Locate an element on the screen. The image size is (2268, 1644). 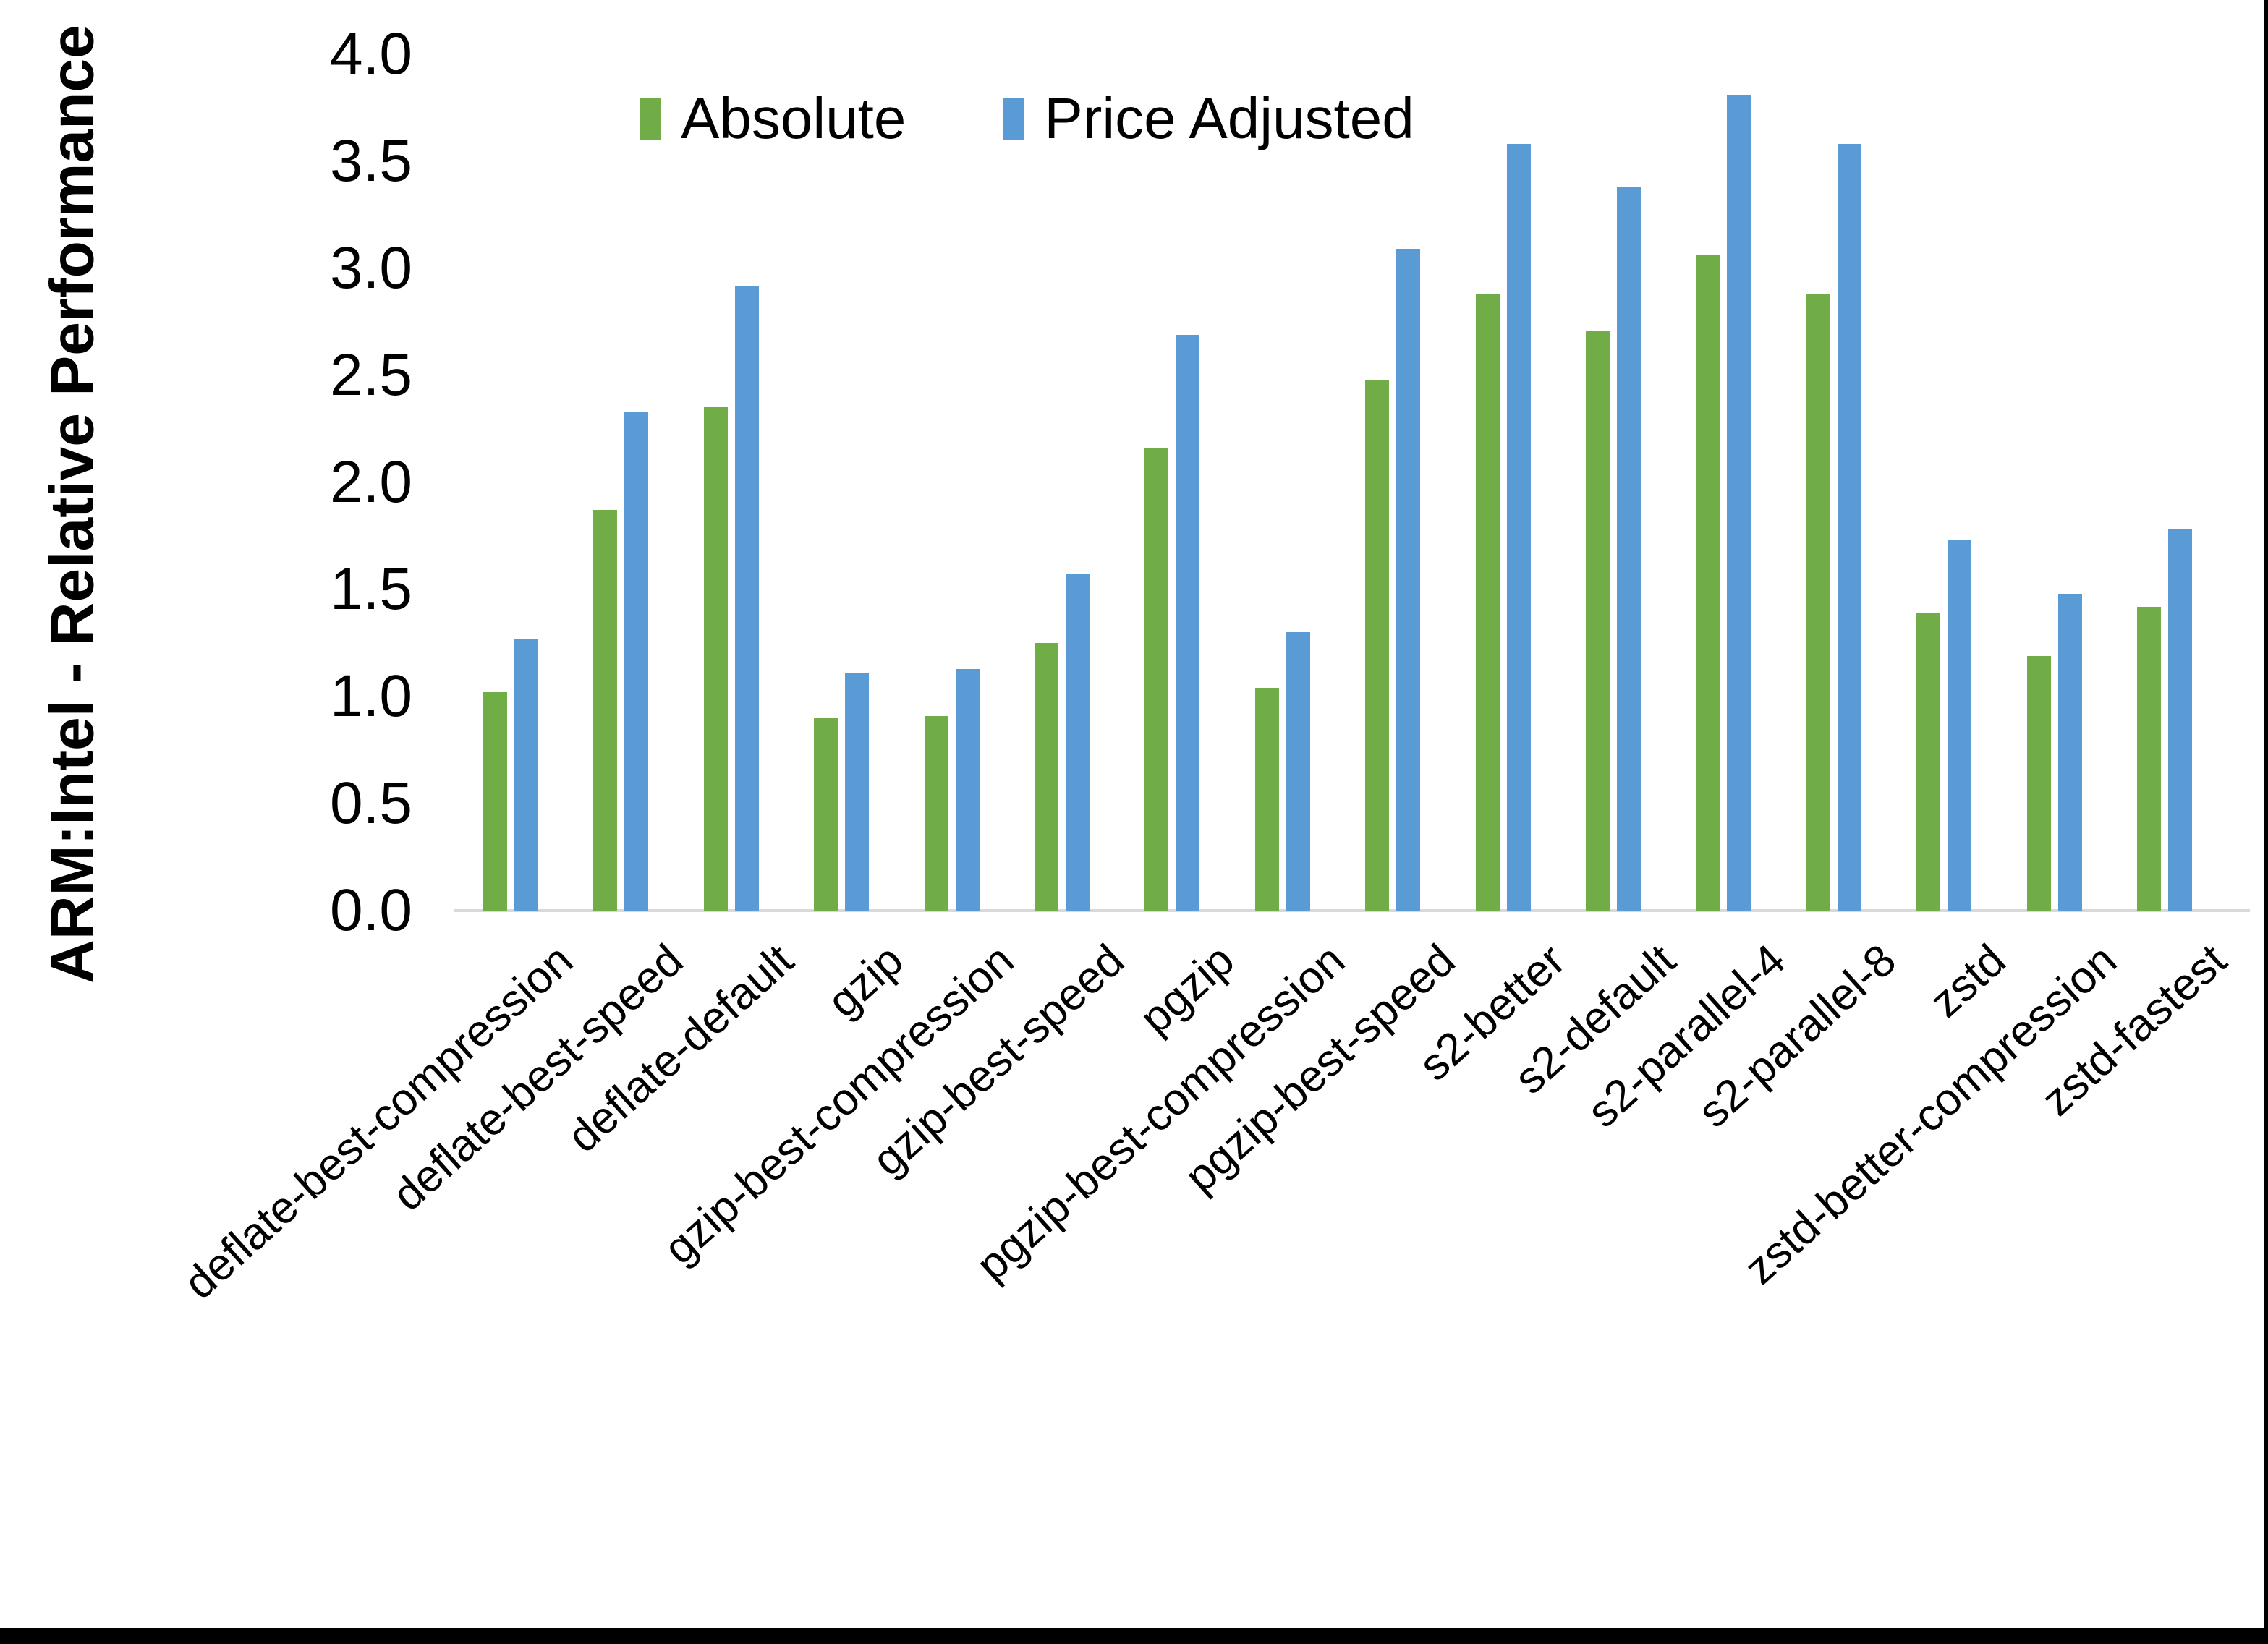
legend-swatch-absolute is located at coordinates (650, 119).